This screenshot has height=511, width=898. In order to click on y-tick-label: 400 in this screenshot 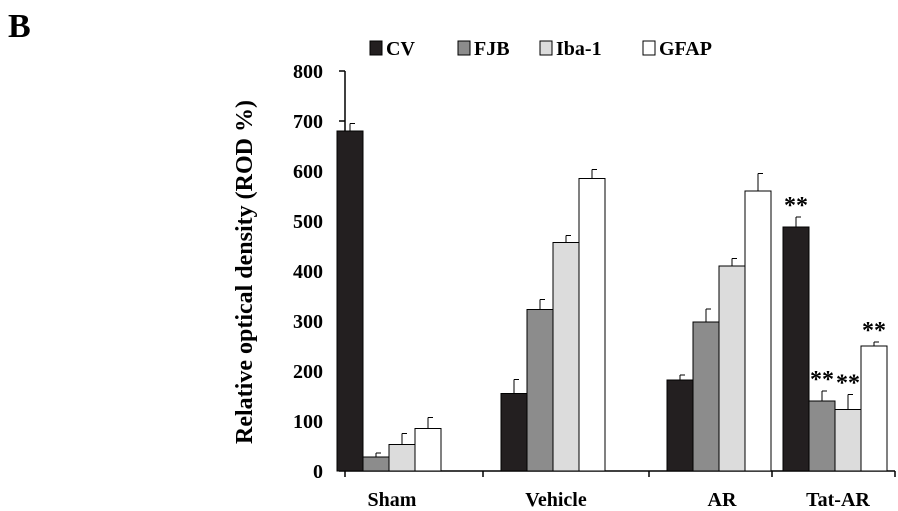, I will do `click(308, 272)`.